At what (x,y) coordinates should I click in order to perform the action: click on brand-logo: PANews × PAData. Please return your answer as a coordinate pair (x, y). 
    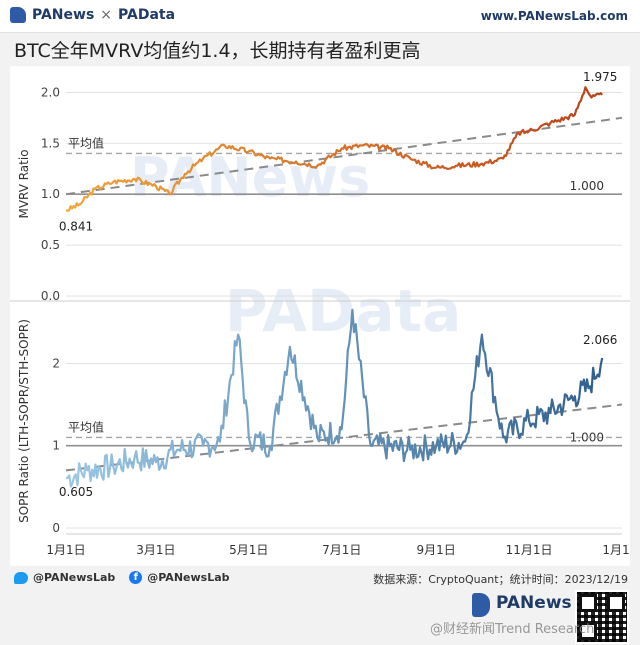
    Looking at the image, I should click on (92, 15).